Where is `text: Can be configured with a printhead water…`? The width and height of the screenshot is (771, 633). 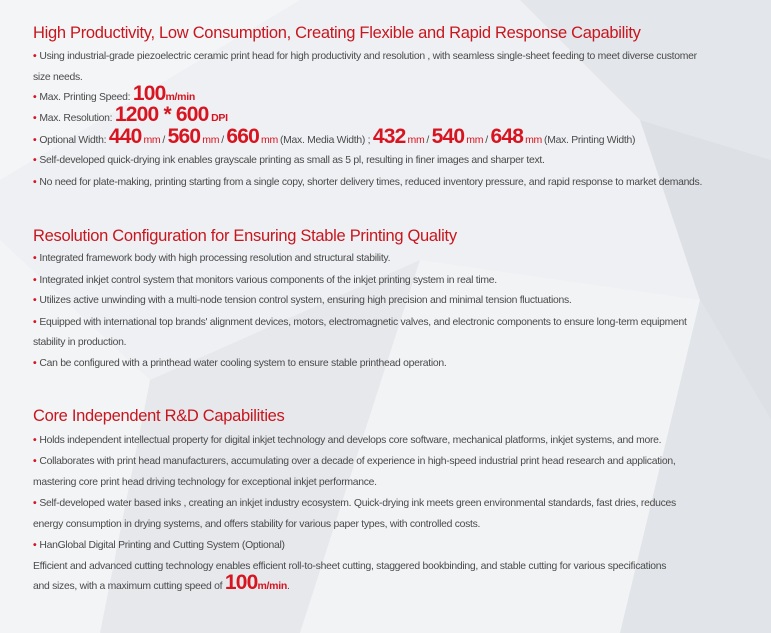 text: Can be configured with a printhead water… is located at coordinates (243, 363).